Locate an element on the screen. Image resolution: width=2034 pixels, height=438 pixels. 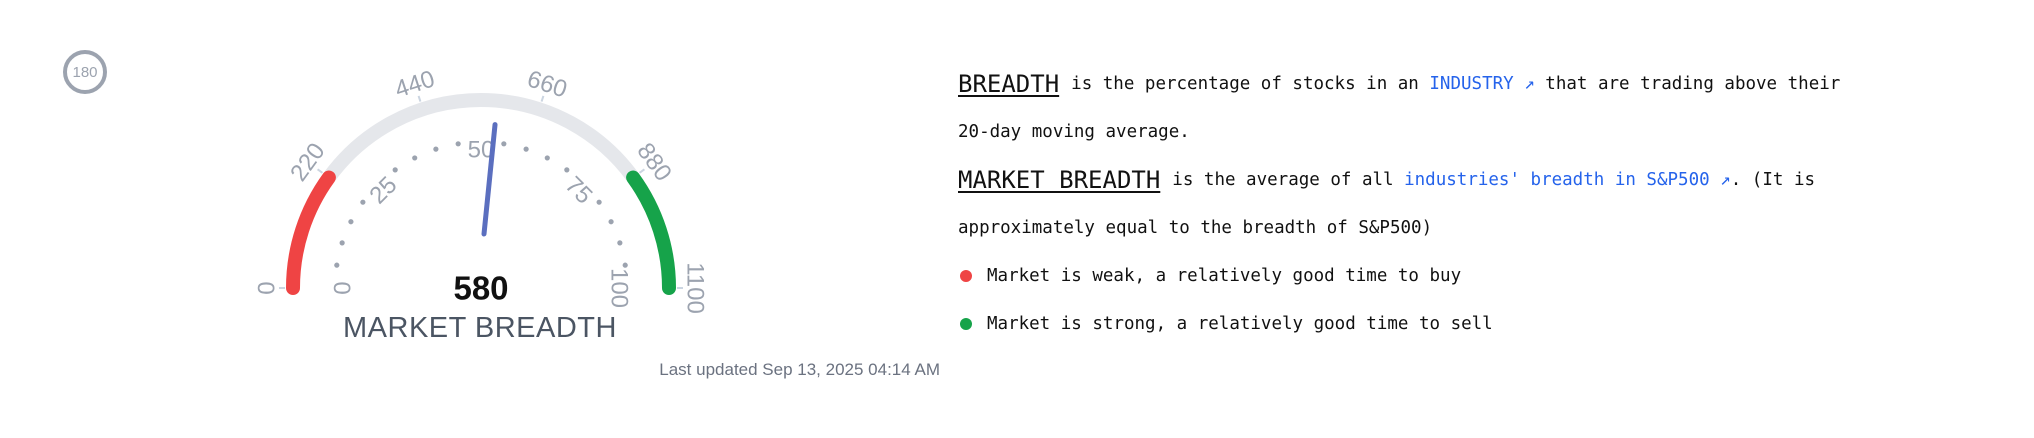
inner-tick-label-0: 0 is located at coordinates (343, 287).